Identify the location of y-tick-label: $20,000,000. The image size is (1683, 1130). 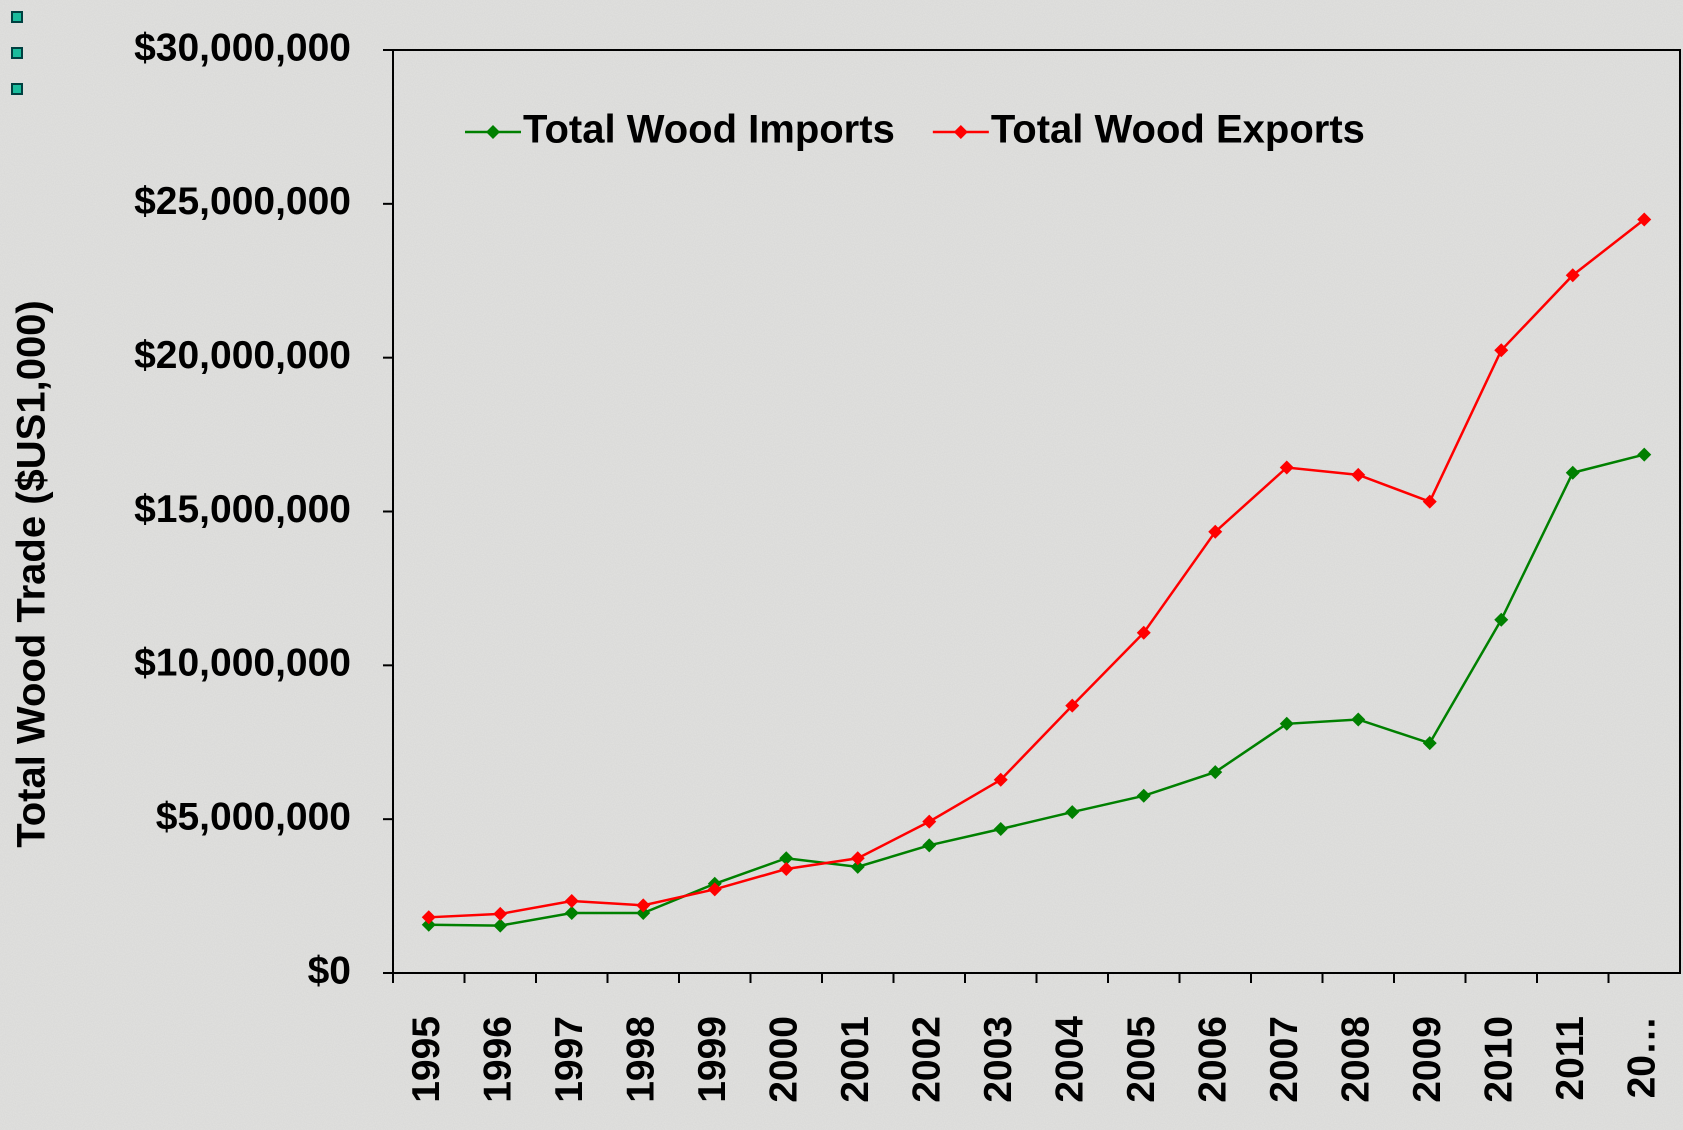
(242, 355).